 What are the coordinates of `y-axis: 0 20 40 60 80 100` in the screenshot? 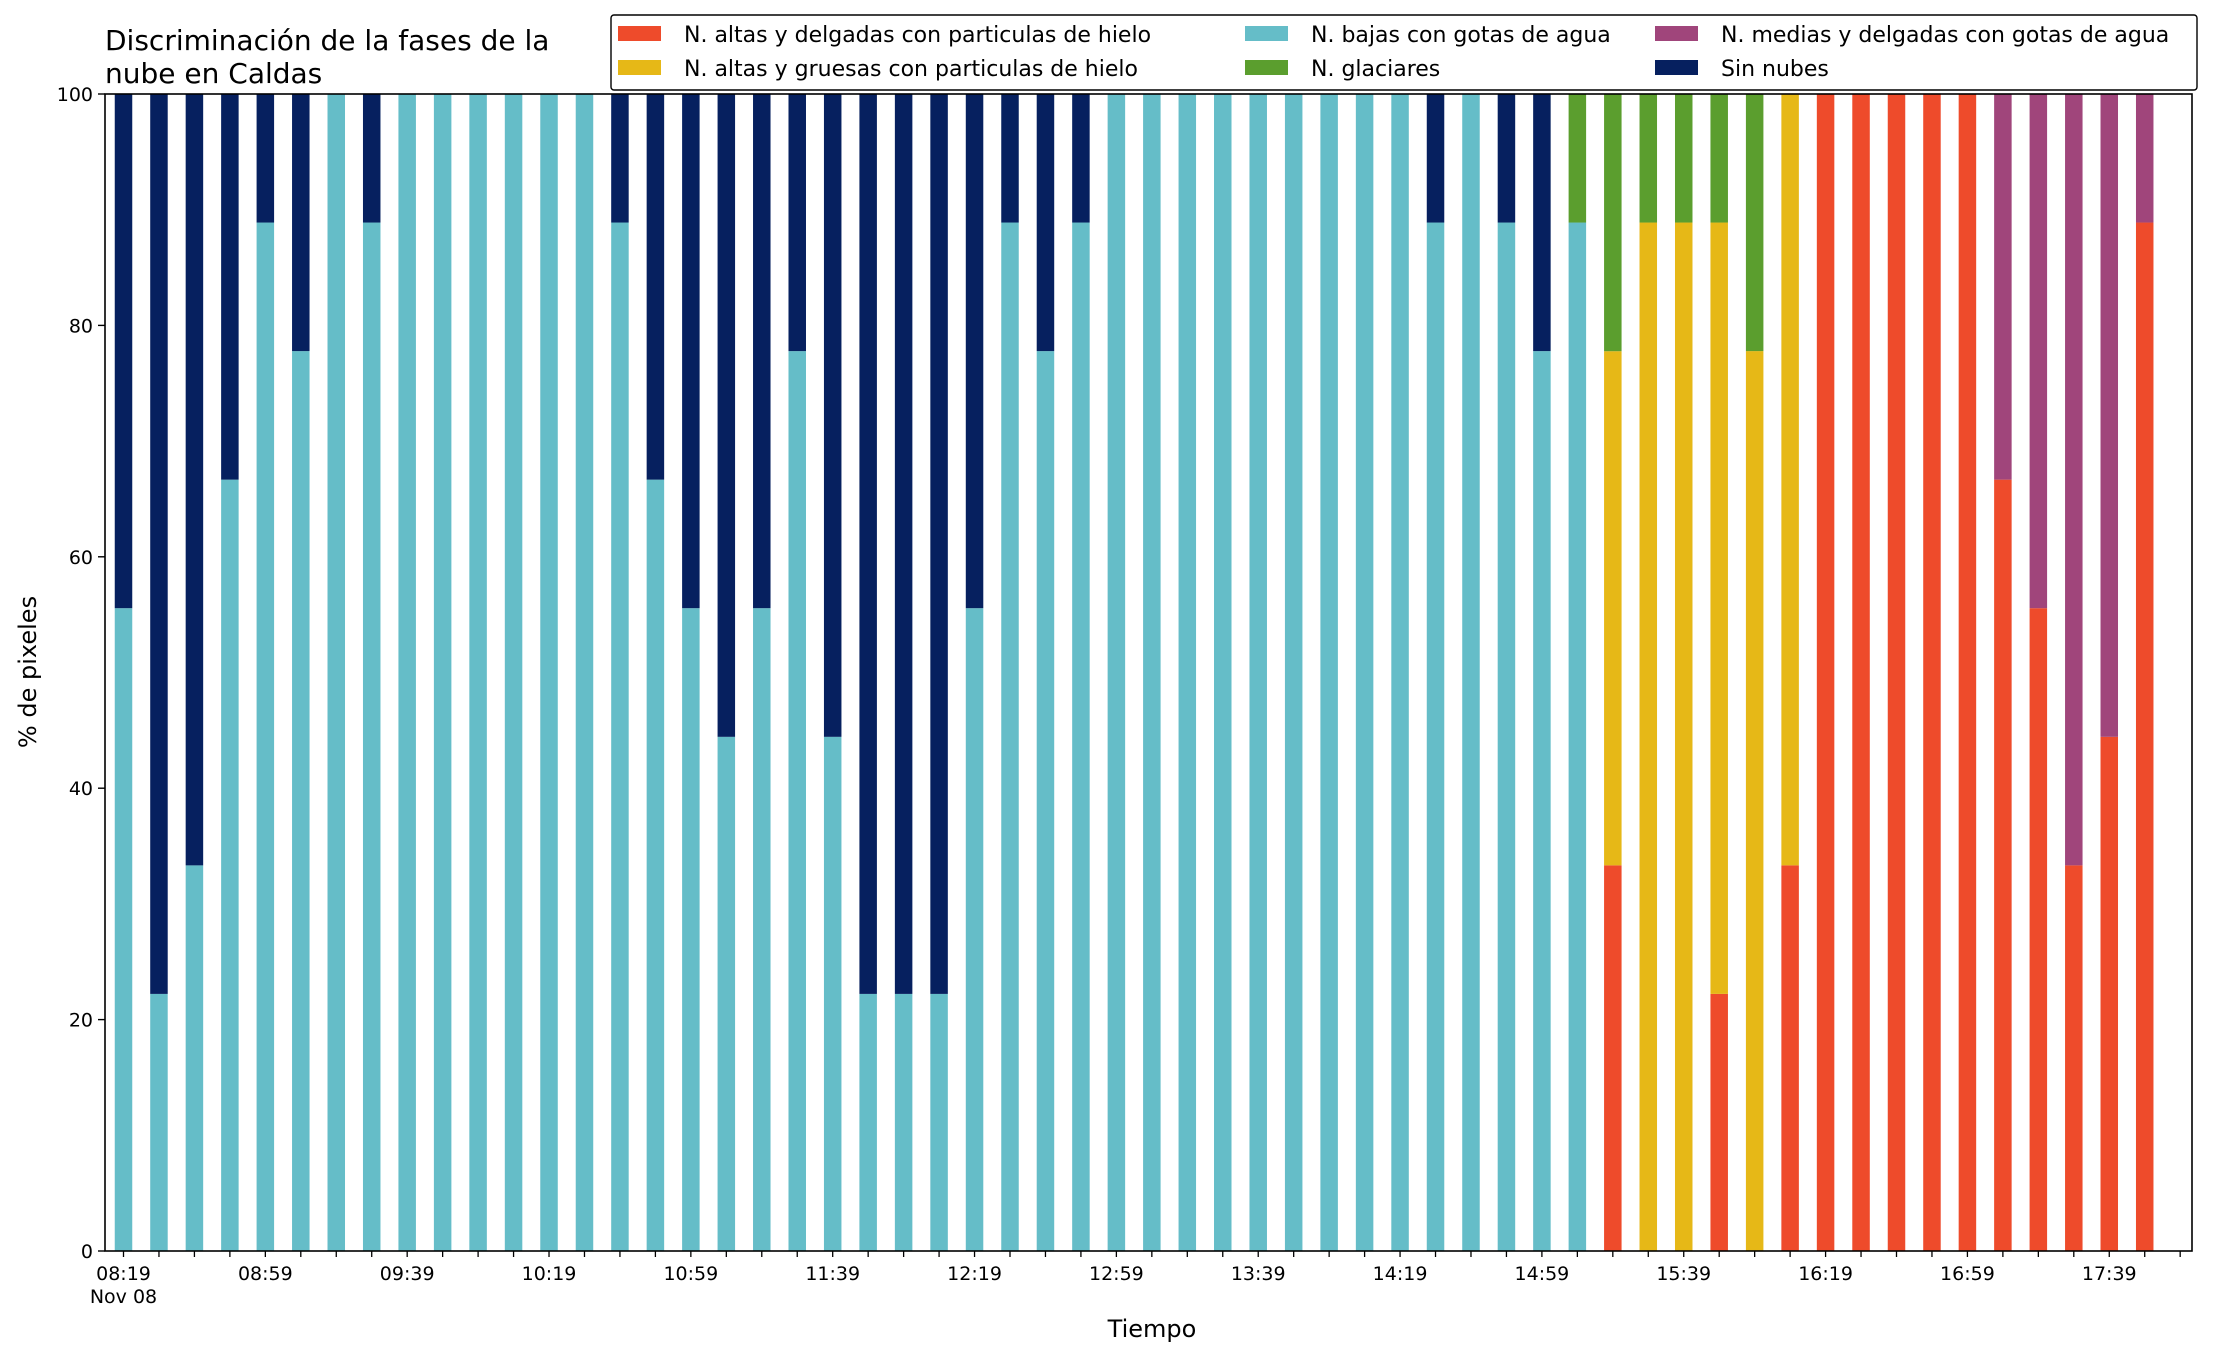 It's located at (81, 673).